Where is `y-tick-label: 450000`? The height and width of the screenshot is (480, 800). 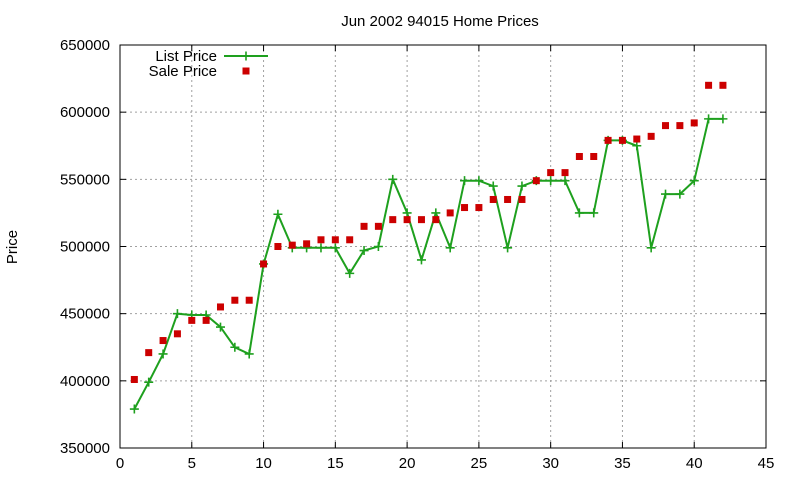 y-tick-label: 450000 is located at coordinates (85, 314).